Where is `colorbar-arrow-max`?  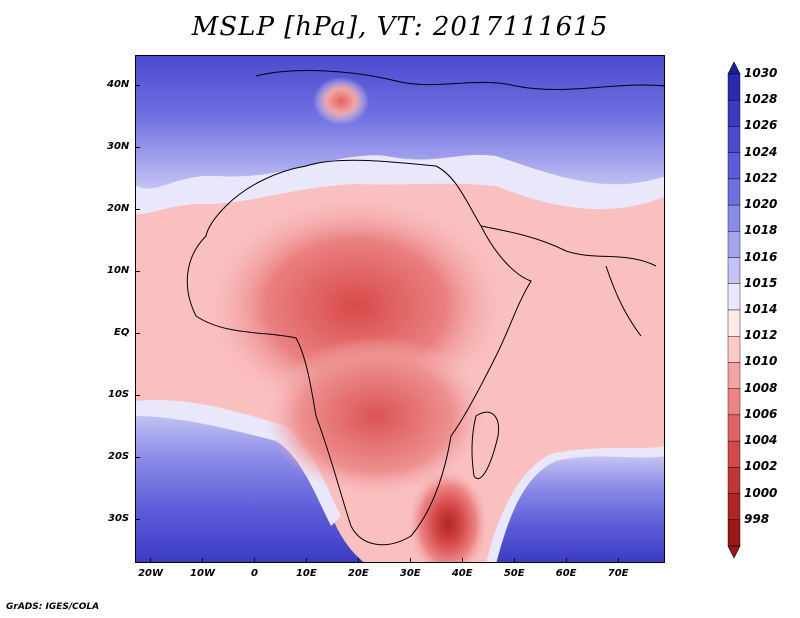 colorbar-arrow-max is located at coordinates (734, 68).